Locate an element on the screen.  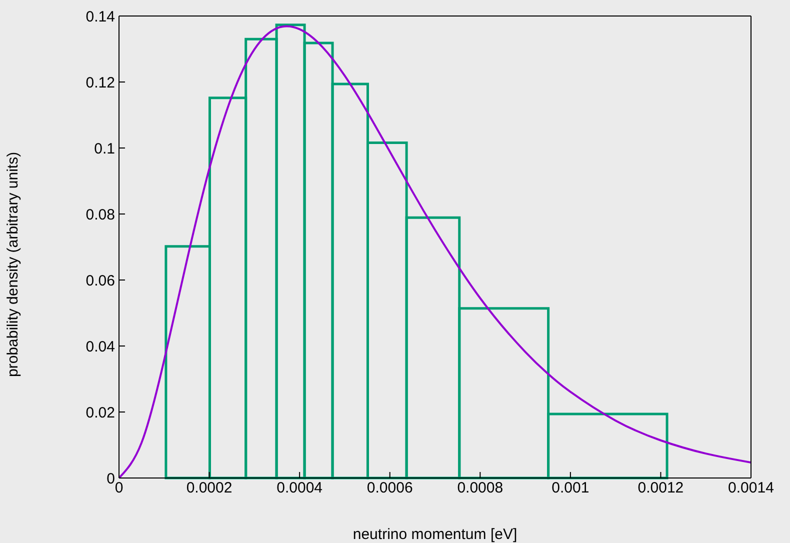
y-tick-label: 0.04 is located at coordinates (100, 347).